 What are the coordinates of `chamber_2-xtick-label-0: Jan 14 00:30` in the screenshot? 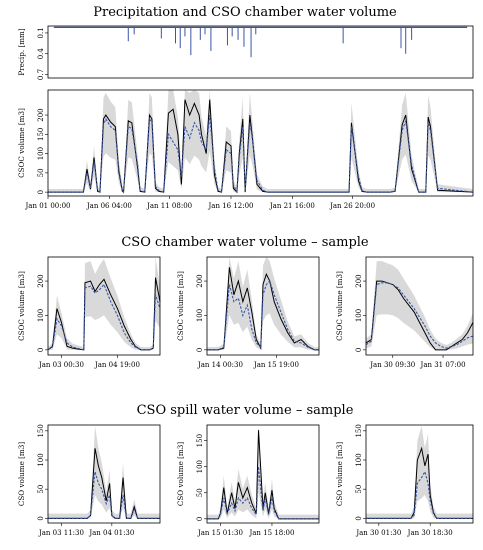 It's located at (220, 365).